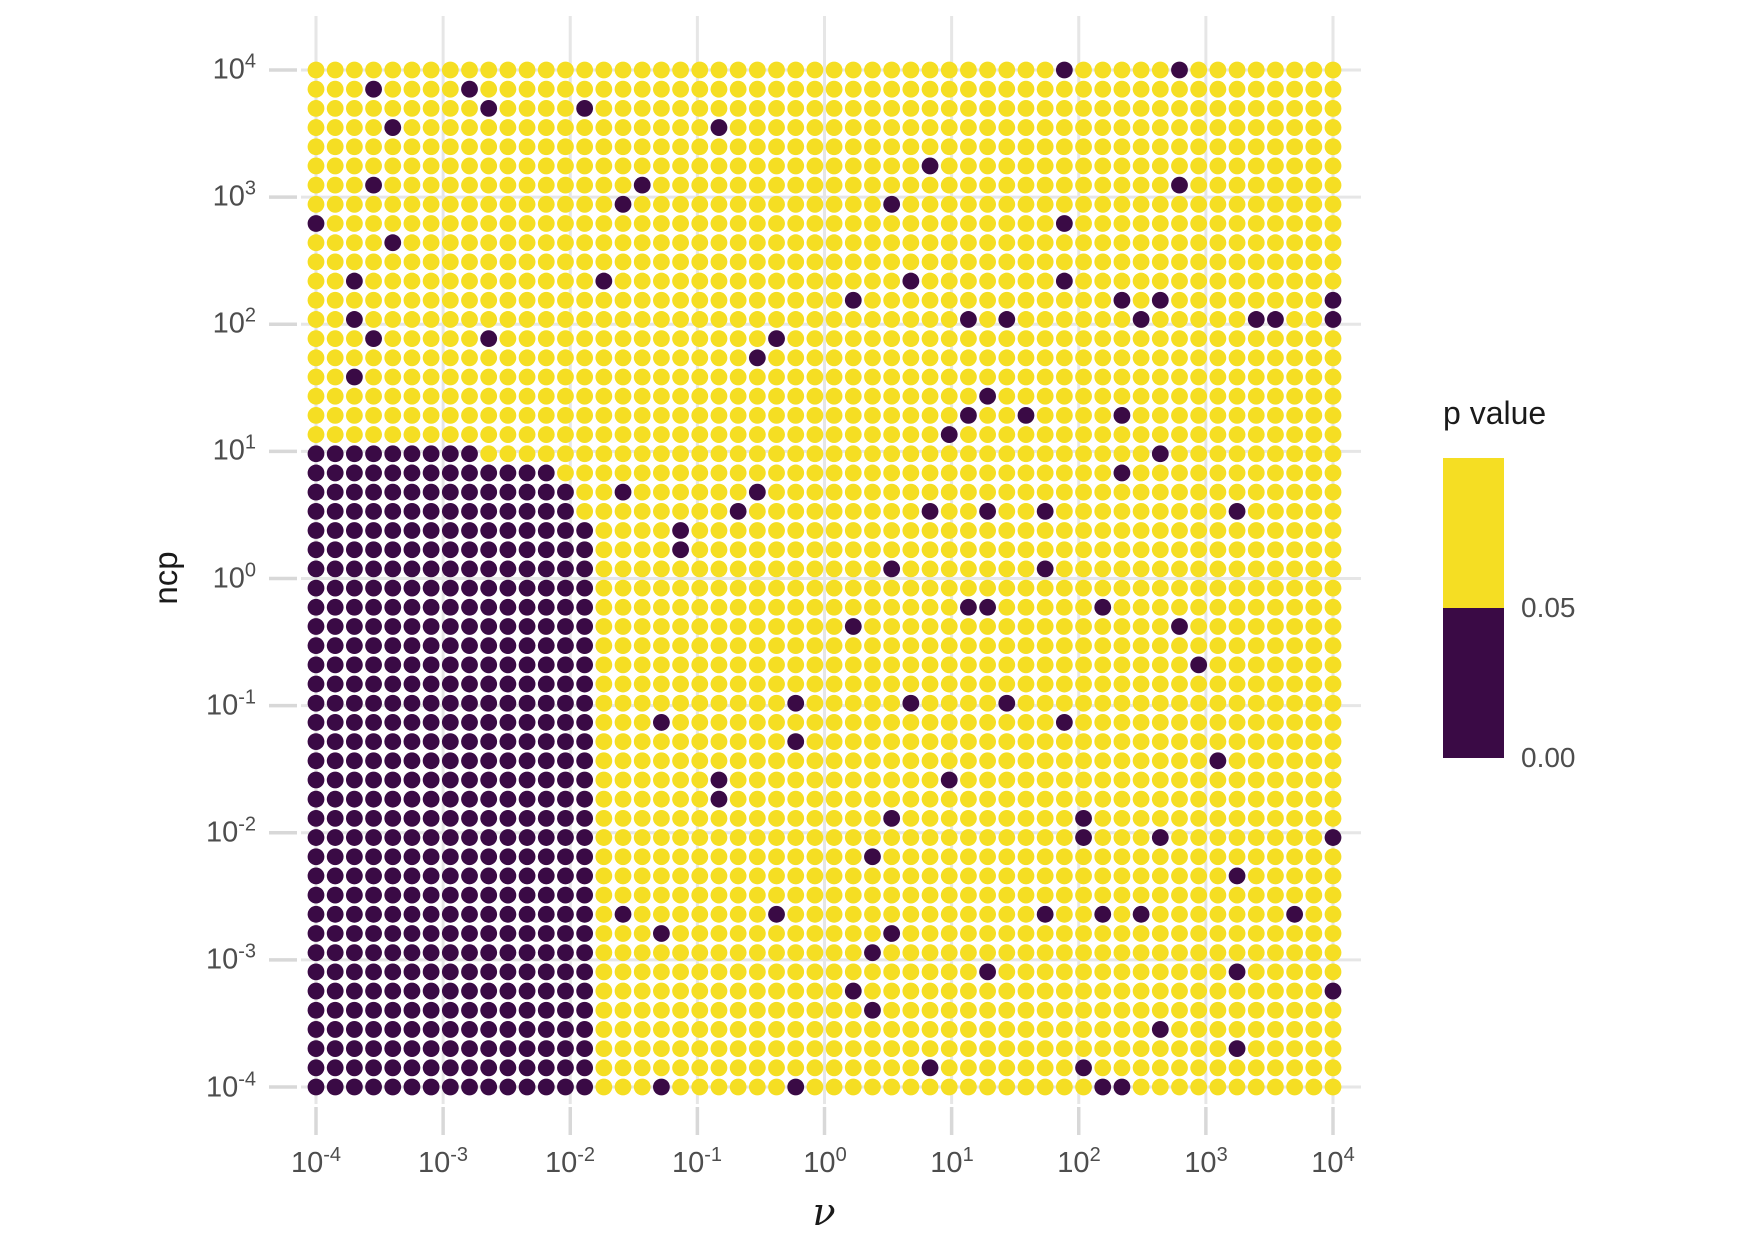 The width and height of the screenshot is (1750, 1250). Describe the element at coordinates (1079, 1161) in the screenshot. I see `x-tick-label: 10²` at that location.